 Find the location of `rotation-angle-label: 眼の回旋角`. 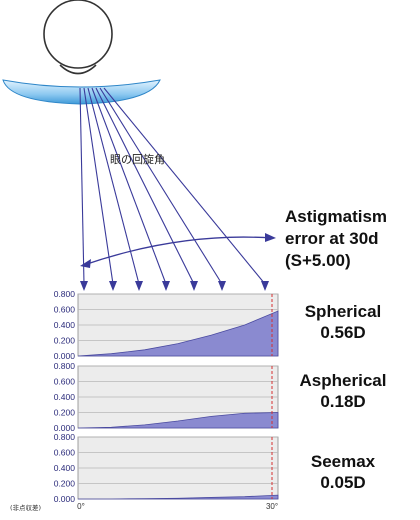

rotation-angle-label: 眼の回旋角 is located at coordinates (137, 159).